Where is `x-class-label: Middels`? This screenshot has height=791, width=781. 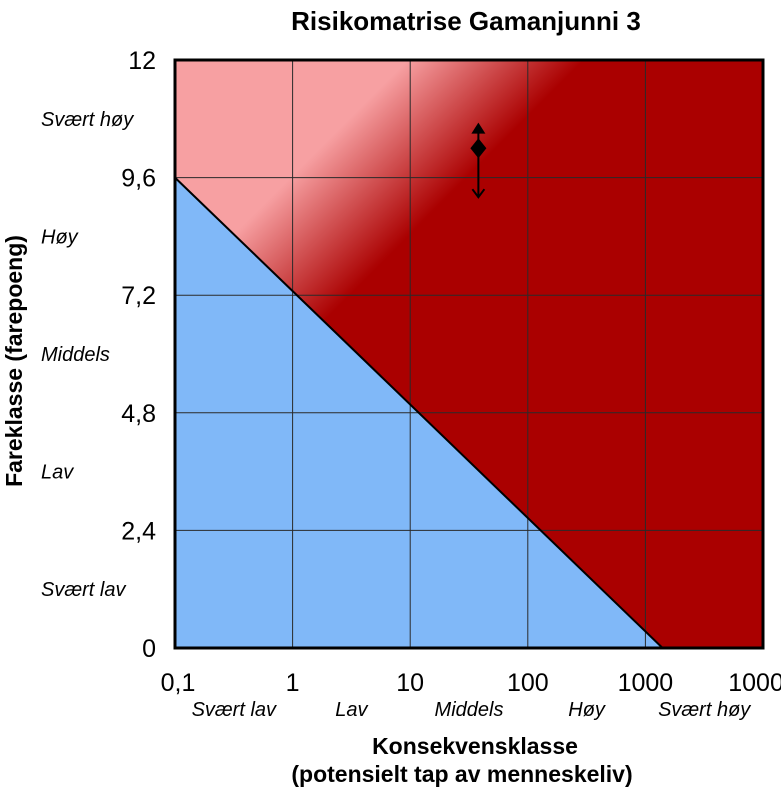 x-class-label: Middels is located at coordinates (469, 710).